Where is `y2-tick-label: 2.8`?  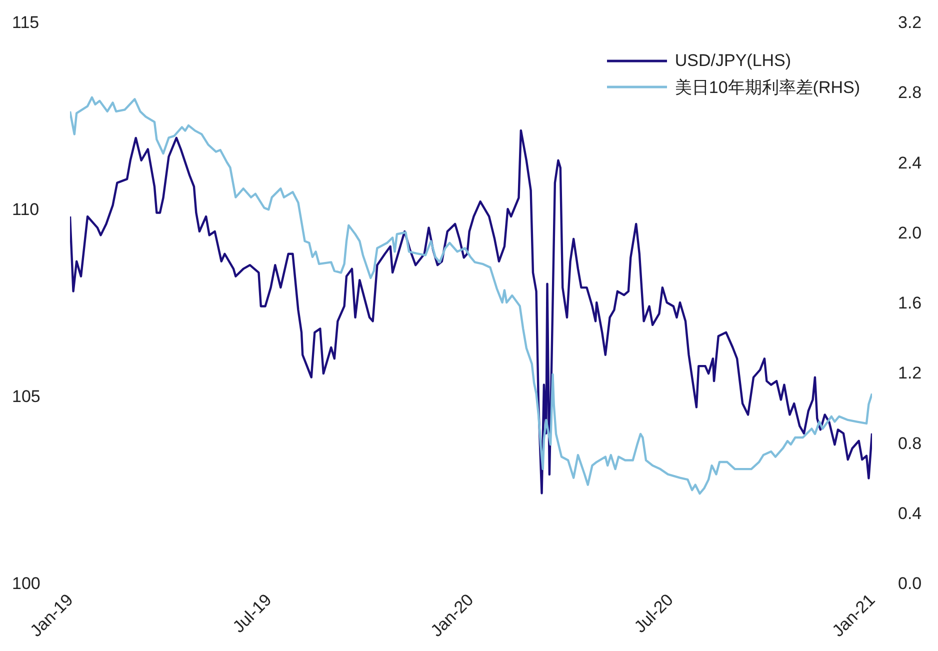 y2-tick-label: 2.8 is located at coordinates (910, 92).